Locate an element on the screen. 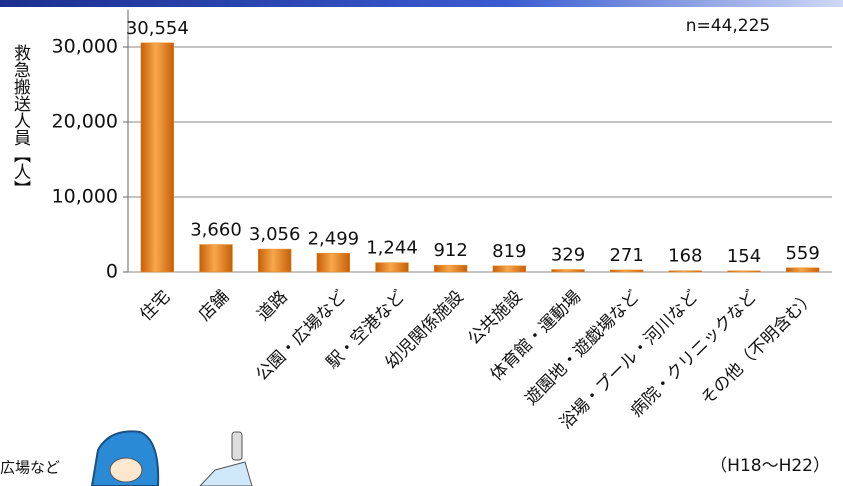  y-axis-label: 救急搬送人員【人】 is located at coordinates (20, 120).